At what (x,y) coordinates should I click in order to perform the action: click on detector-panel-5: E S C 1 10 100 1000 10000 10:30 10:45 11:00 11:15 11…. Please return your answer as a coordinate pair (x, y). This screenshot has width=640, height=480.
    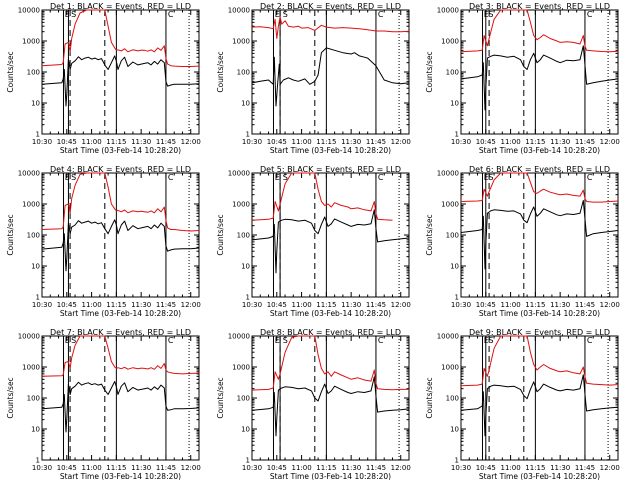
    Looking at the image, I should click on (313, 241).